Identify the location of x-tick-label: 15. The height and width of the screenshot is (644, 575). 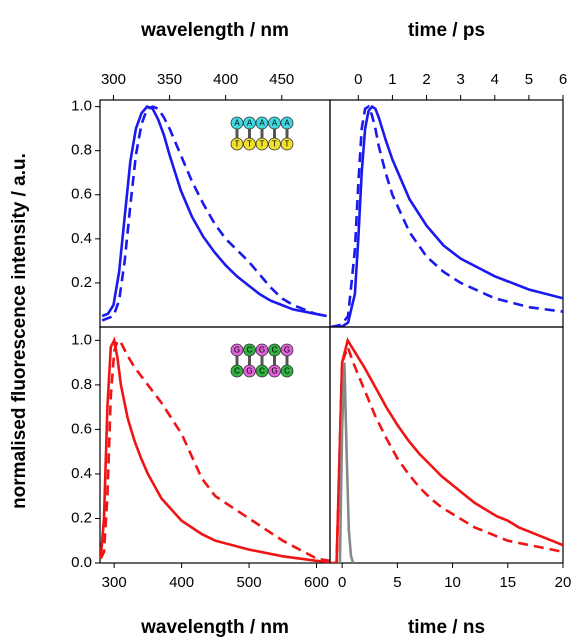
(507, 582).